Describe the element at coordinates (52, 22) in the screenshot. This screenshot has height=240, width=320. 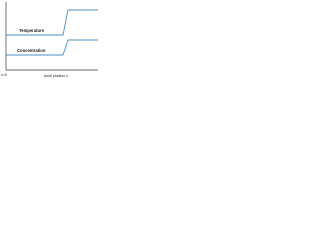
I see `temperature-curve` at that location.